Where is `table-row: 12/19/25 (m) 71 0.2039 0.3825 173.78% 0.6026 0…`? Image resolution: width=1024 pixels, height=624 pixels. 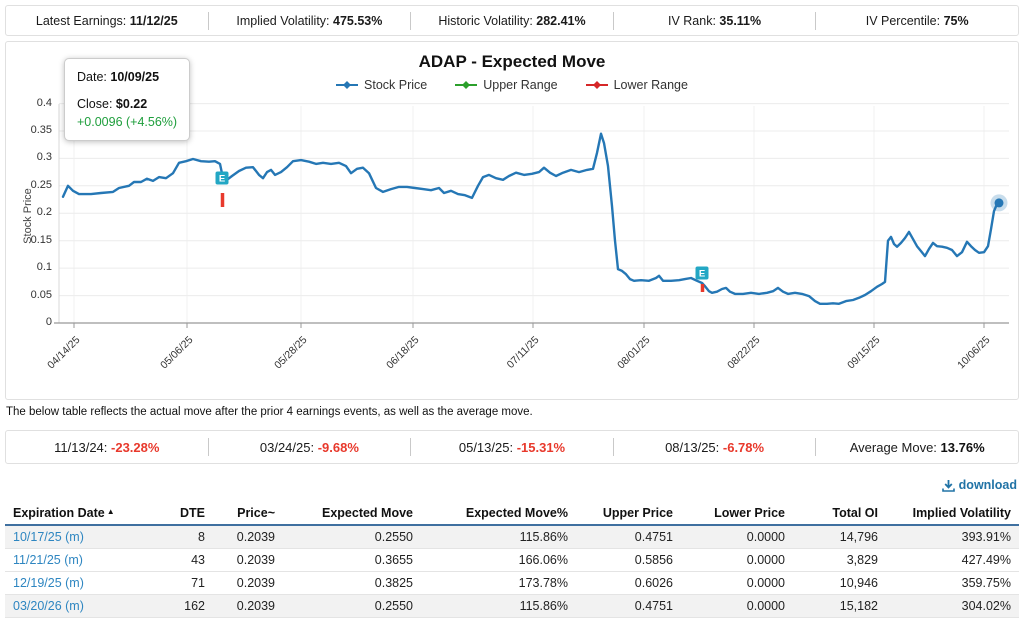
table-row: 12/19/25 (m) 71 0.2039 0.3825 173.78% 0.6026 0… is located at coordinates (512, 583).